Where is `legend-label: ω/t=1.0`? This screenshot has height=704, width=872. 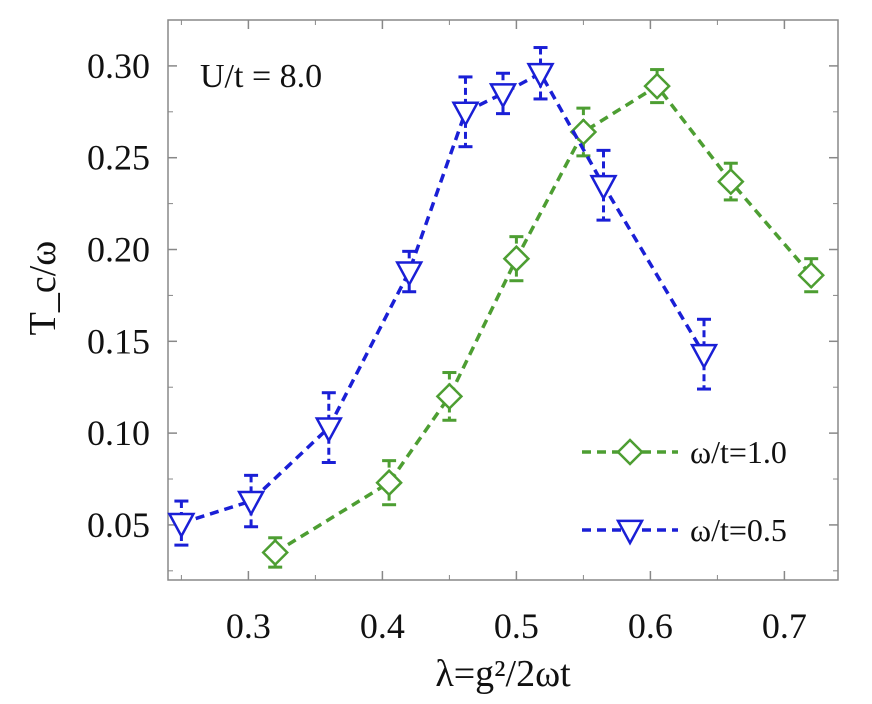
legend-label: ω/t=1.0 is located at coordinates (738, 452).